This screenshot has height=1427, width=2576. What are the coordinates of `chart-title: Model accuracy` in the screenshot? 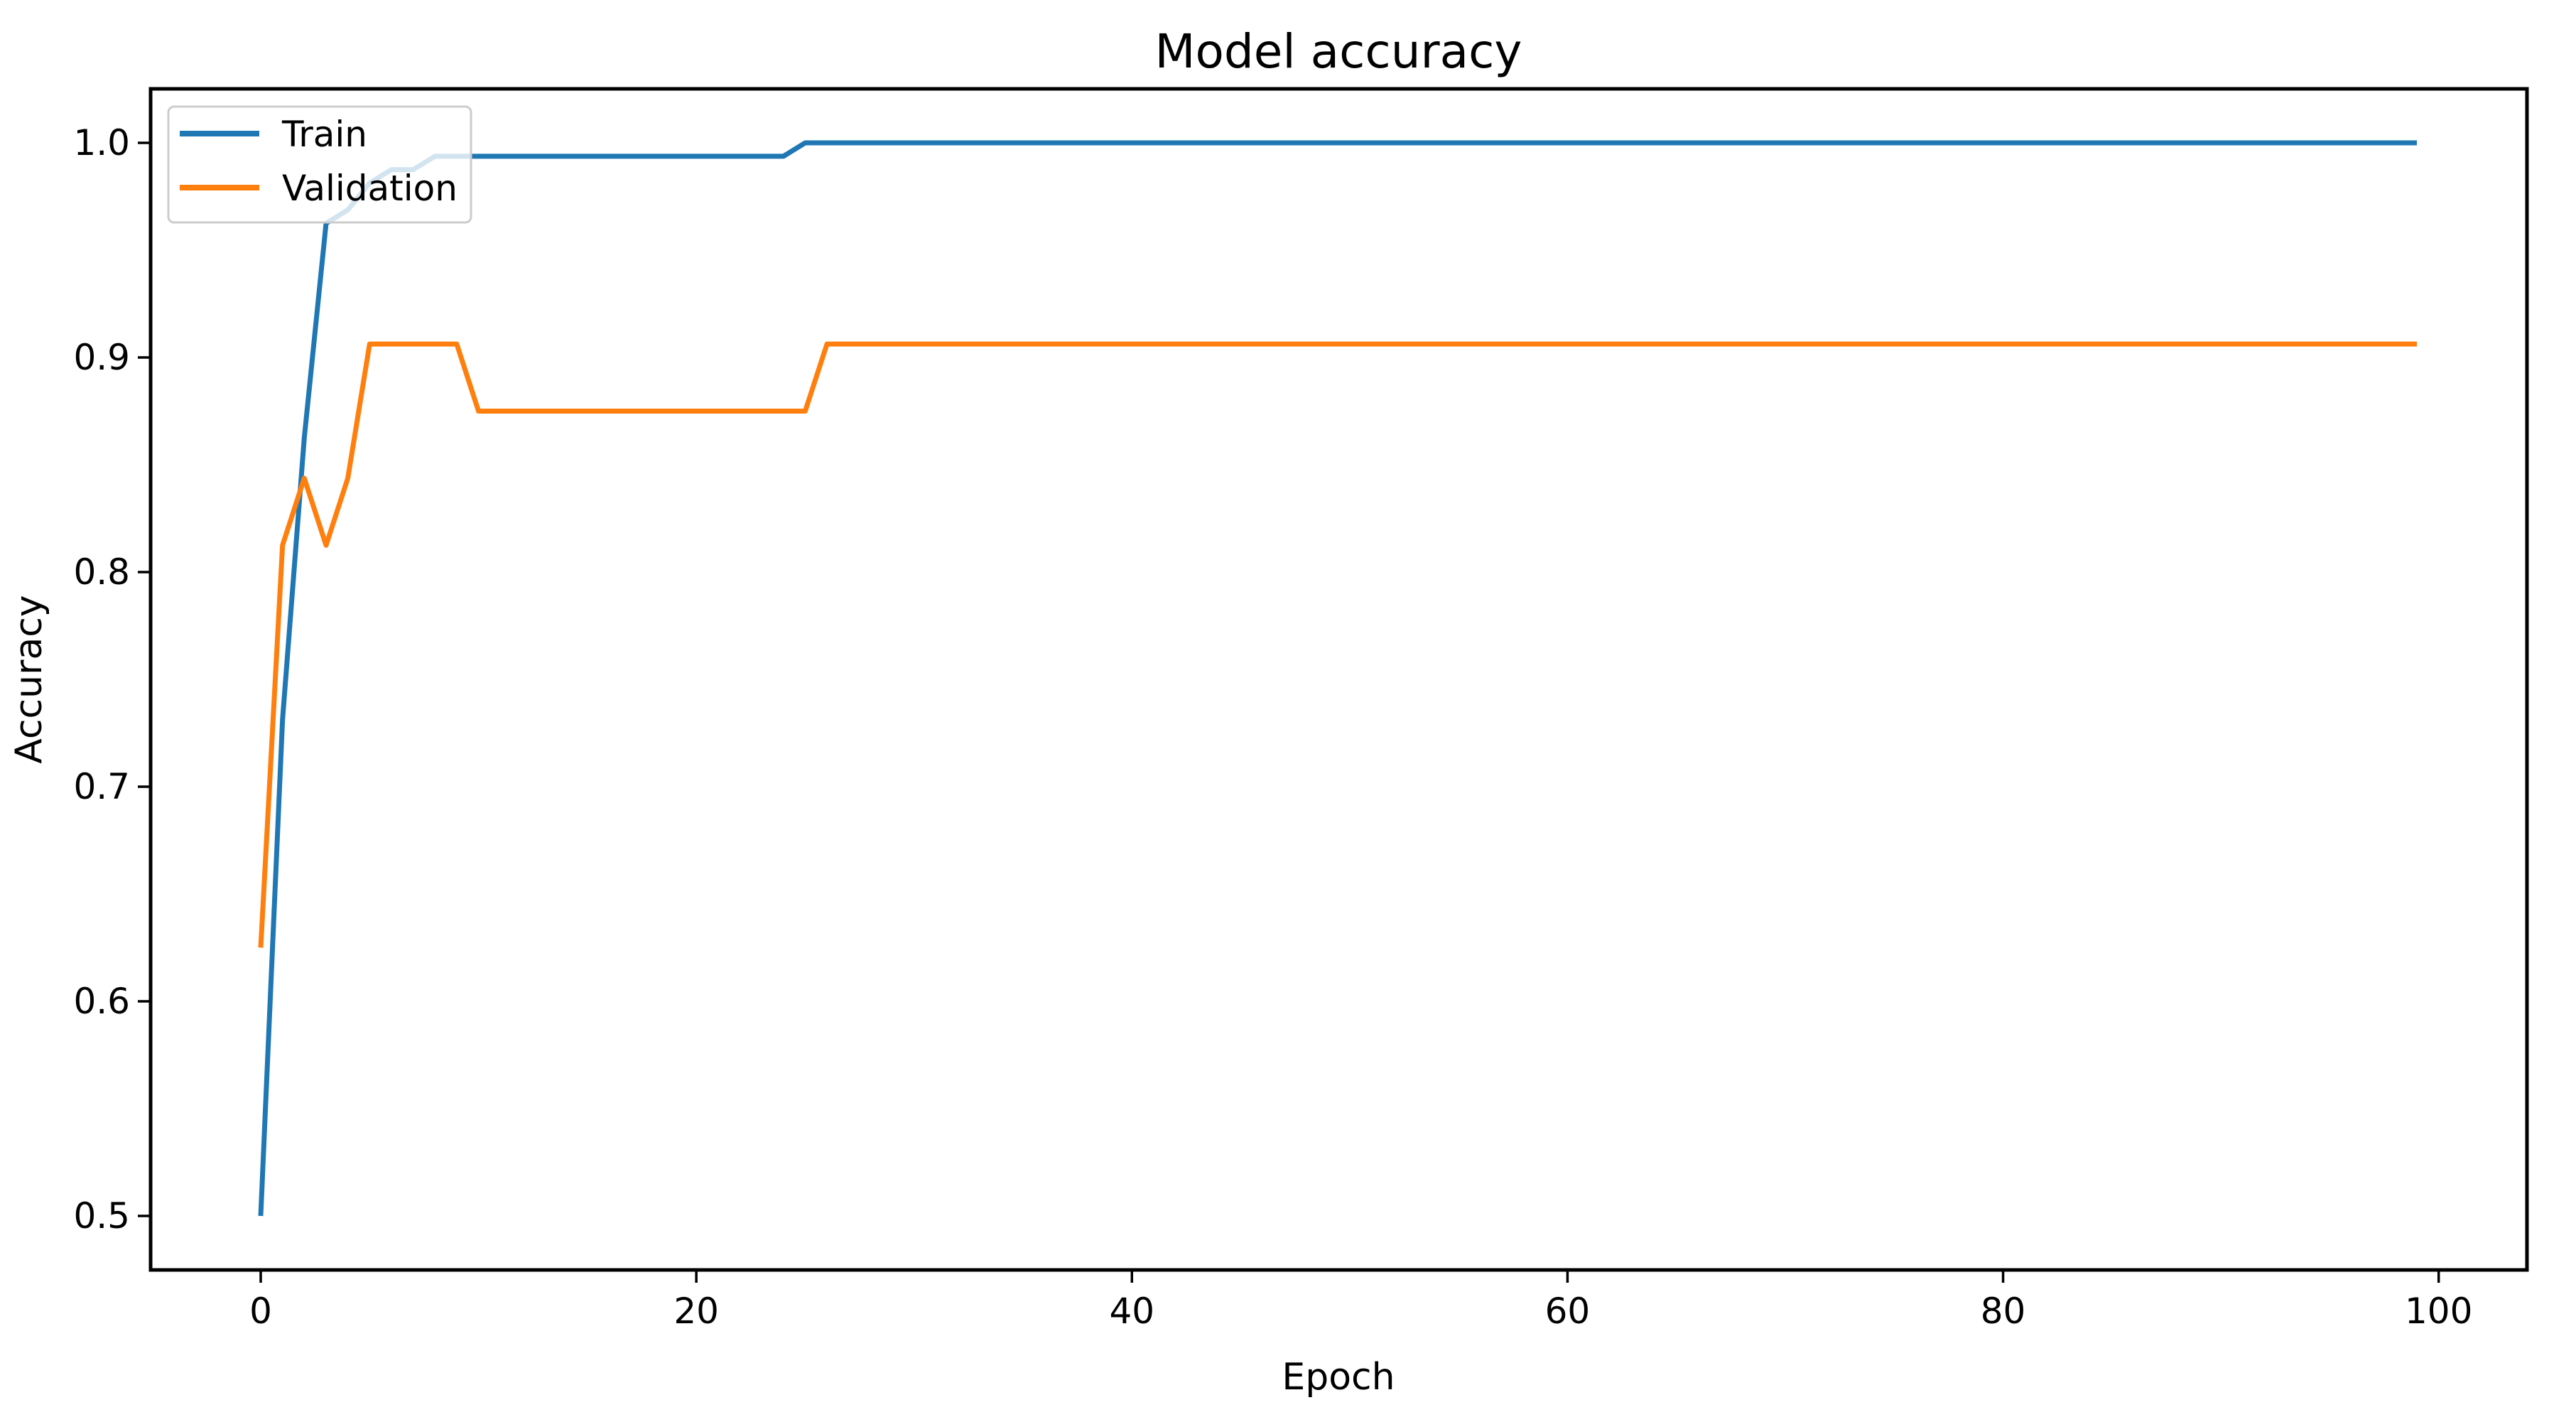 It's located at (1338, 51).